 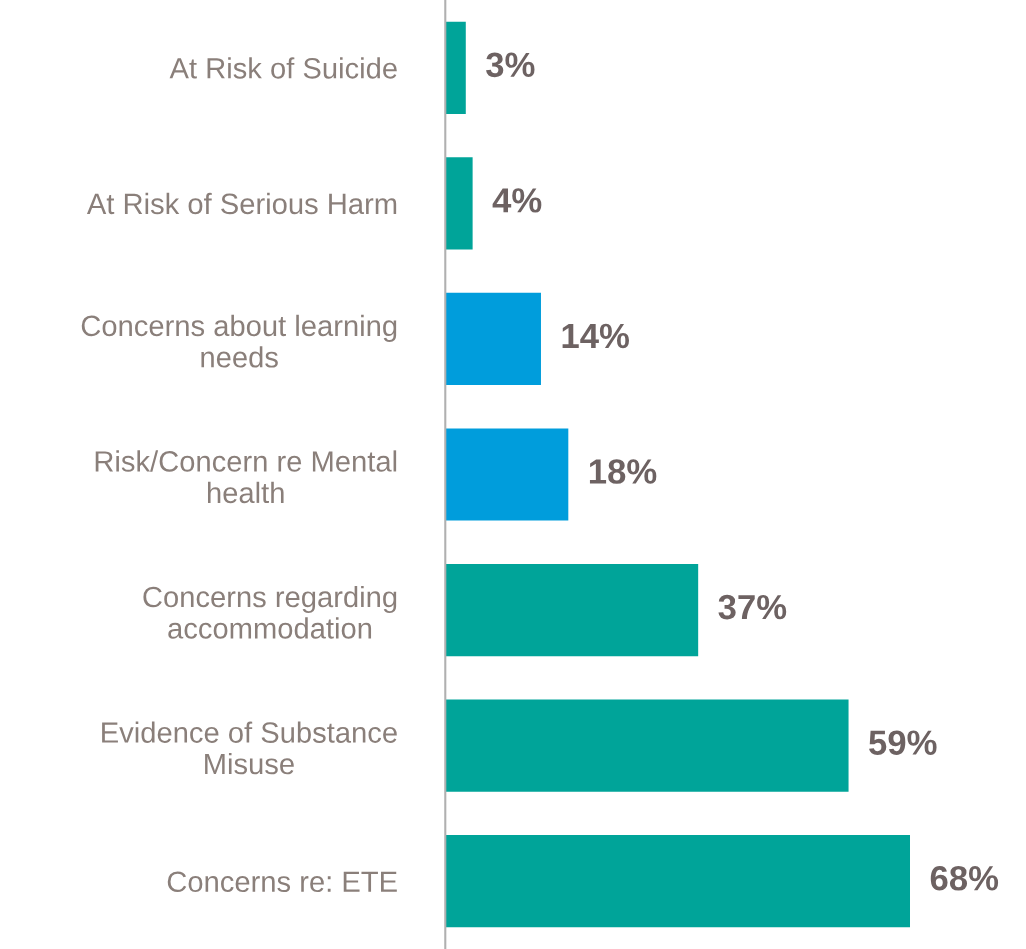 I want to click on data-label: 3%, so click(x=510, y=65).